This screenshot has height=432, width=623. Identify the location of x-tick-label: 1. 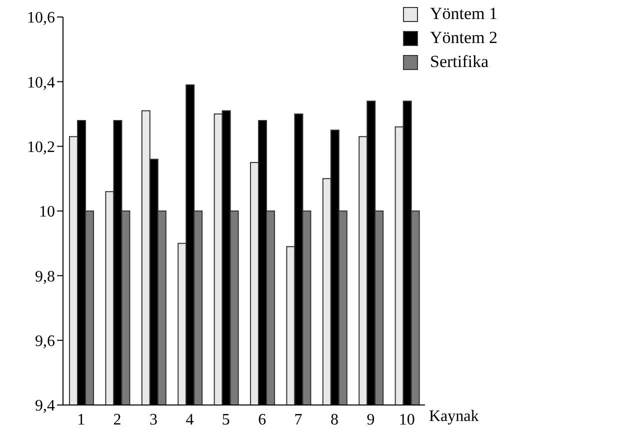
(81, 419).